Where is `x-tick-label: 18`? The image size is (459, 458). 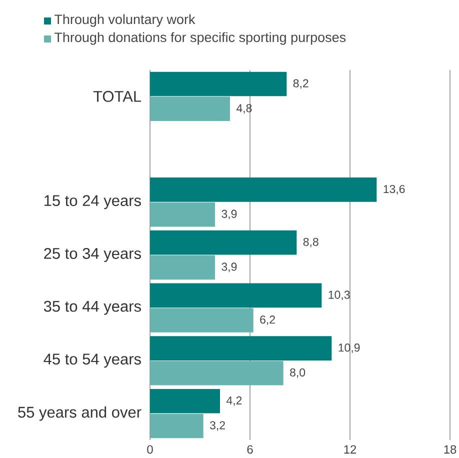
x-tick-label: 18 is located at coordinates (450, 449).